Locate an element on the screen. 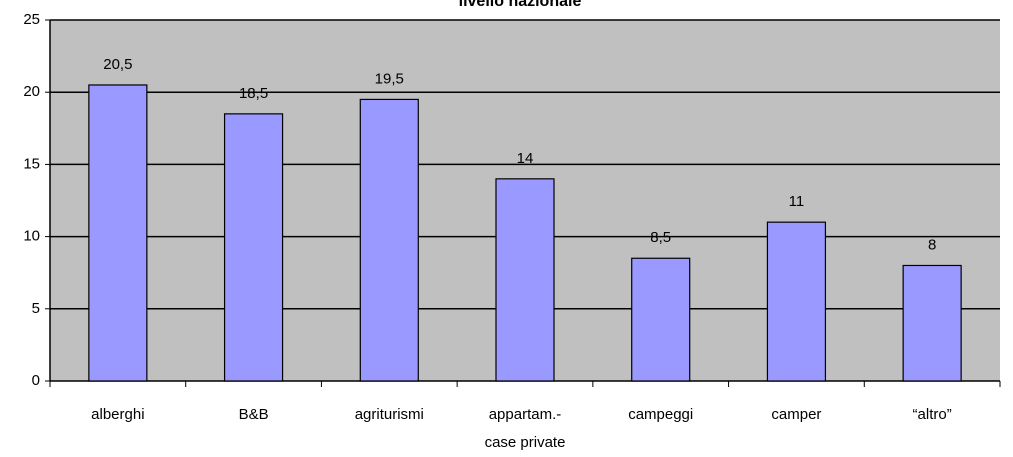 Image resolution: width=1013 pixels, height=457 pixels. x-tick-label: “altro” is located at coordinates (932, 414).